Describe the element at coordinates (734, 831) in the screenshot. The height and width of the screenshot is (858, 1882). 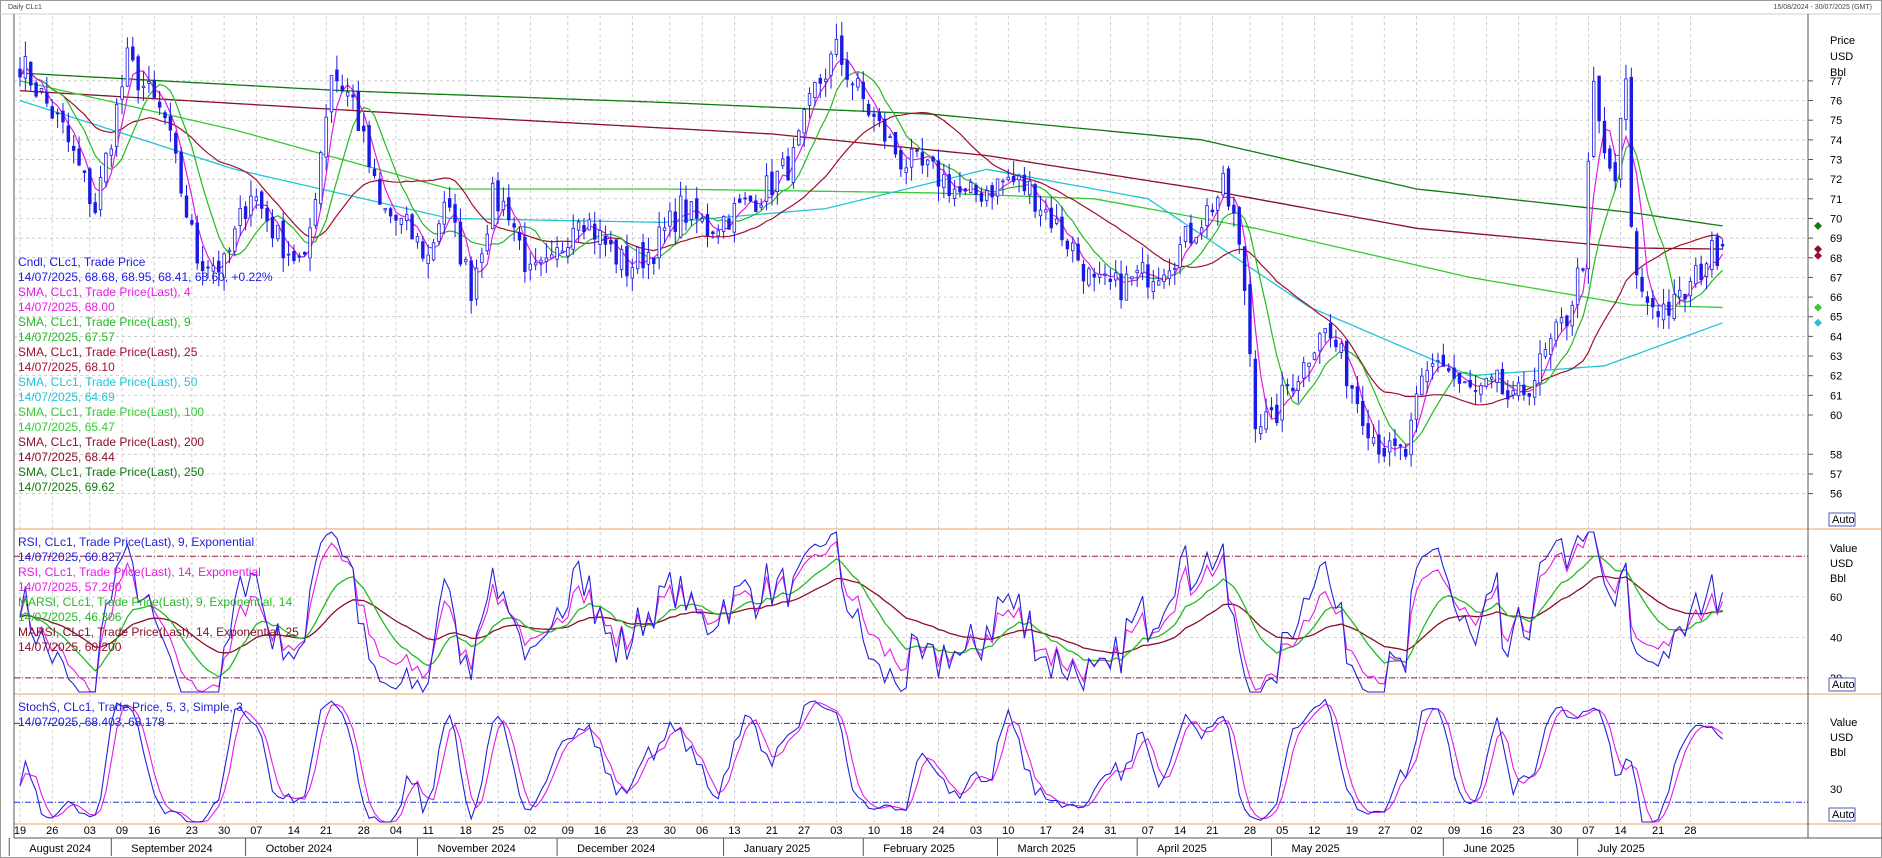
I see `x-tick-label: 13` at that location.